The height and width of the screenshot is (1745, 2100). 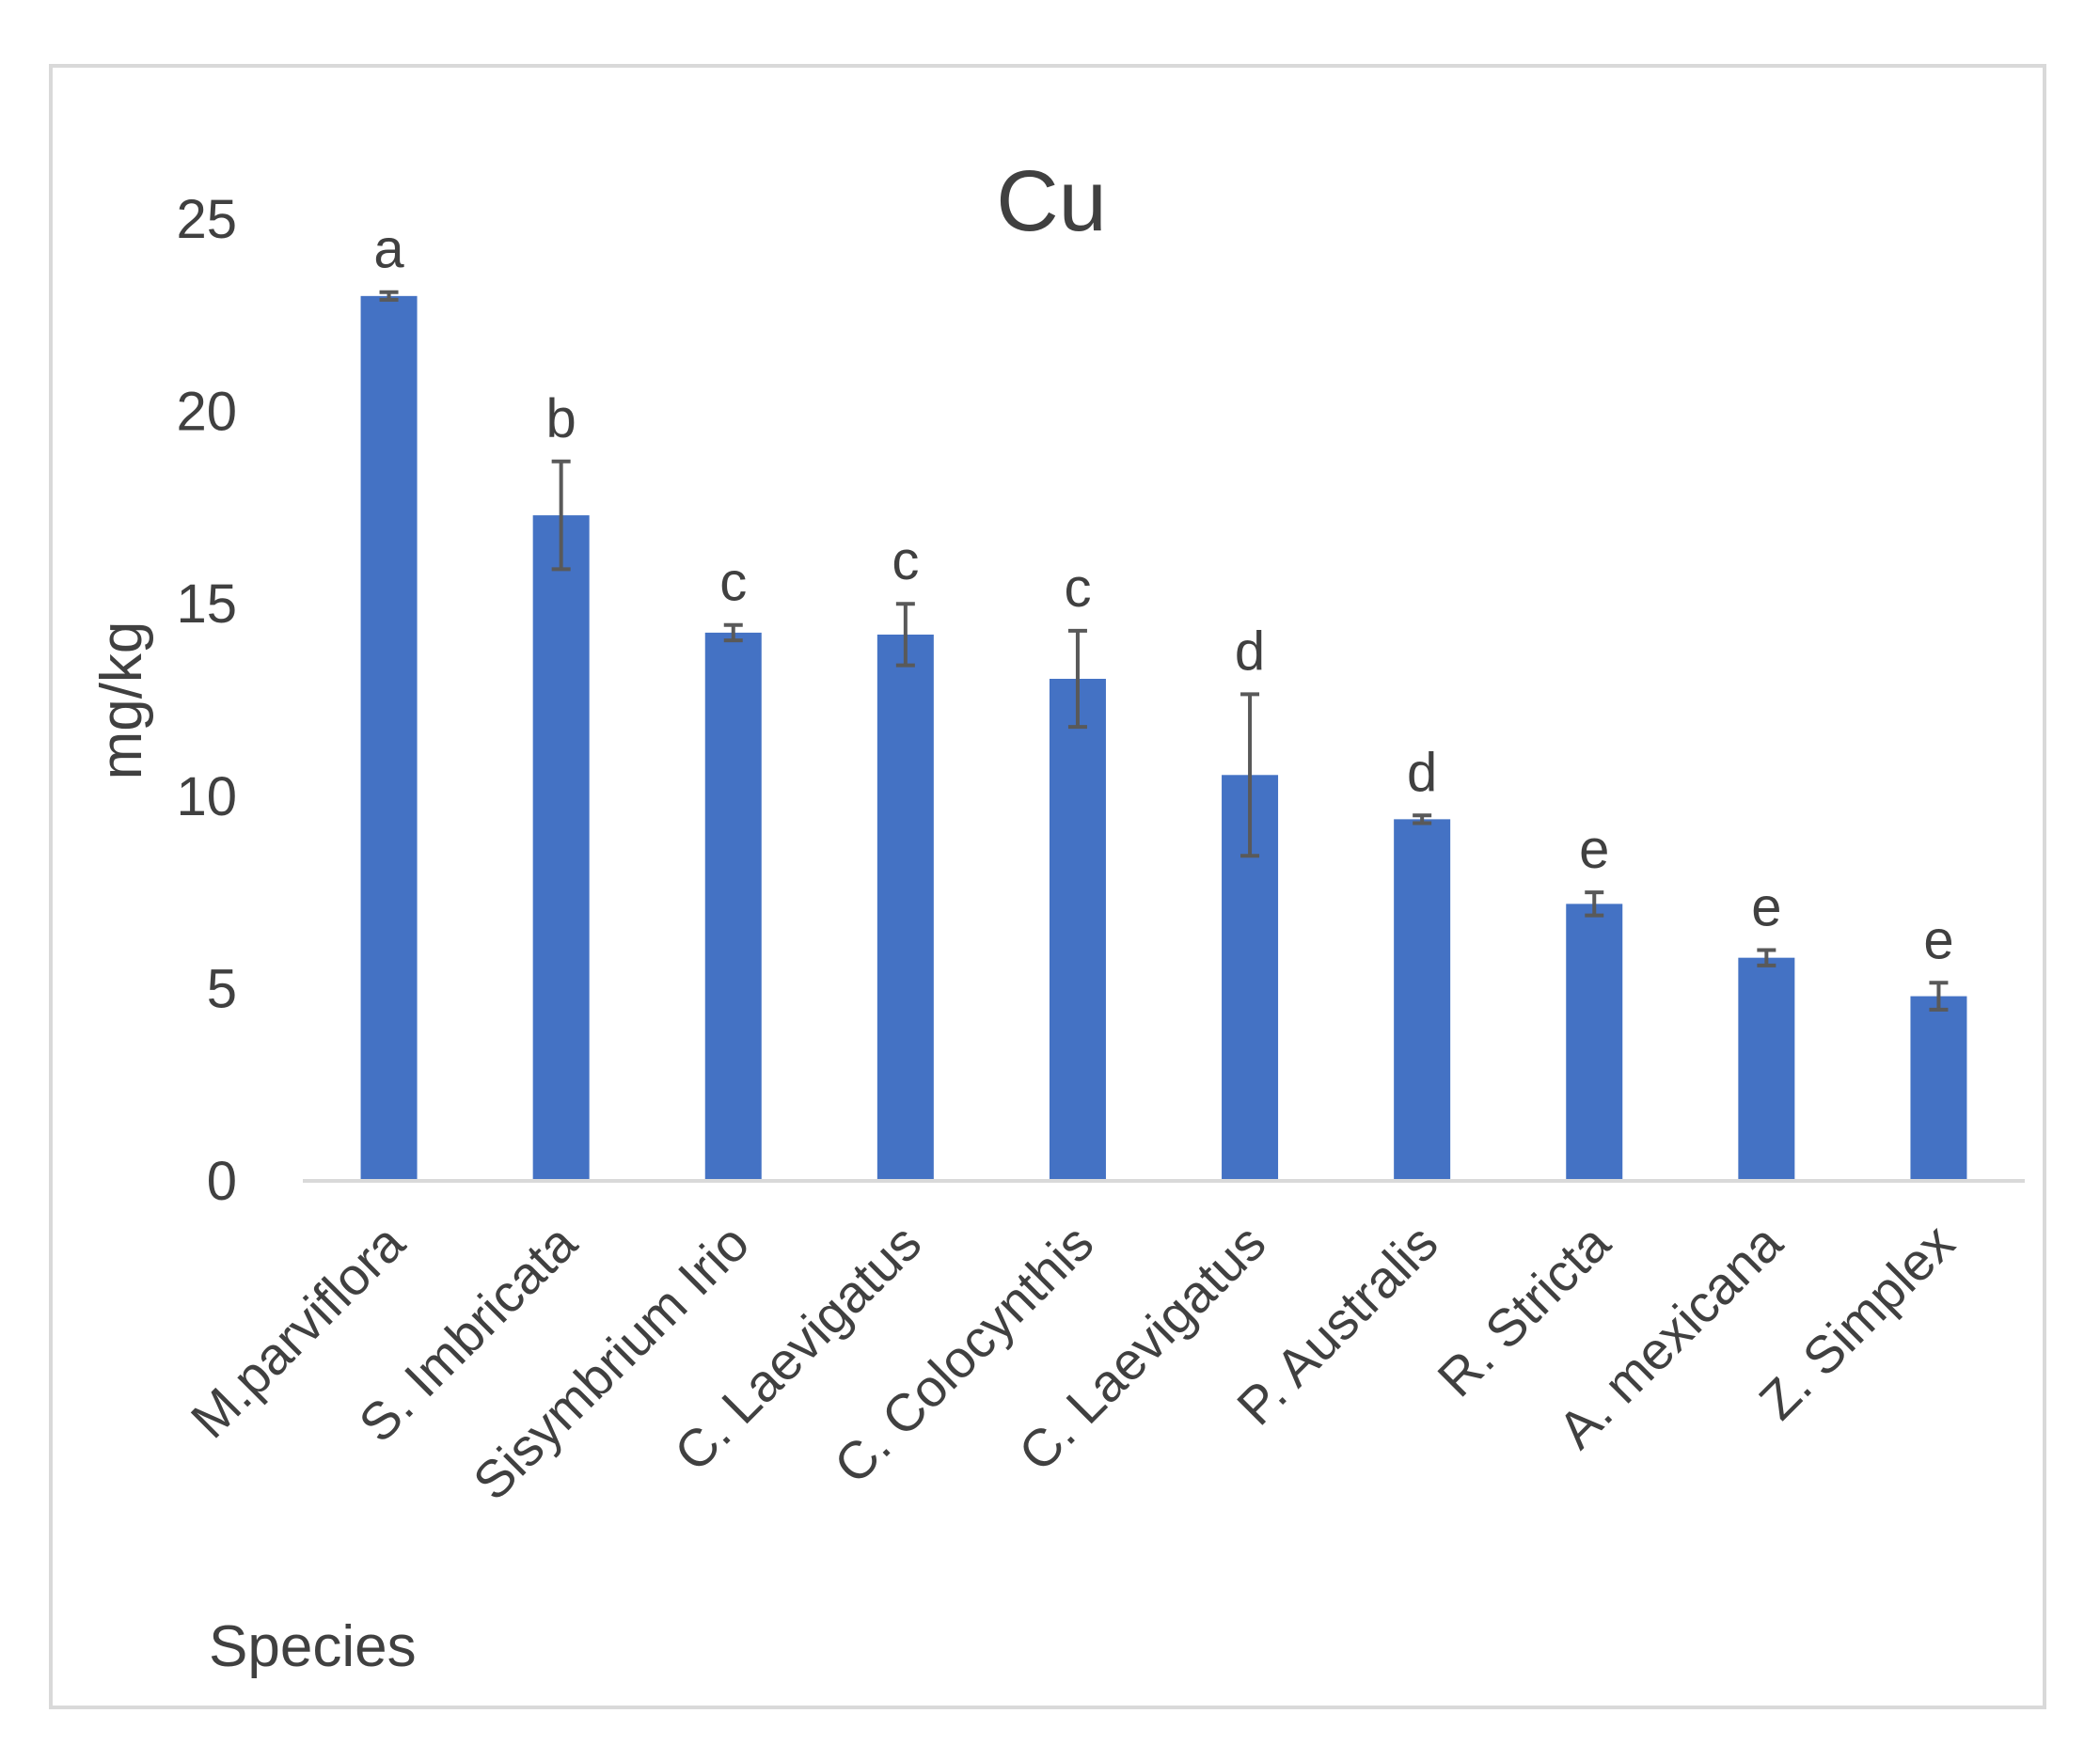 I want to click on significance-label: b, so click(x=561, y=418).